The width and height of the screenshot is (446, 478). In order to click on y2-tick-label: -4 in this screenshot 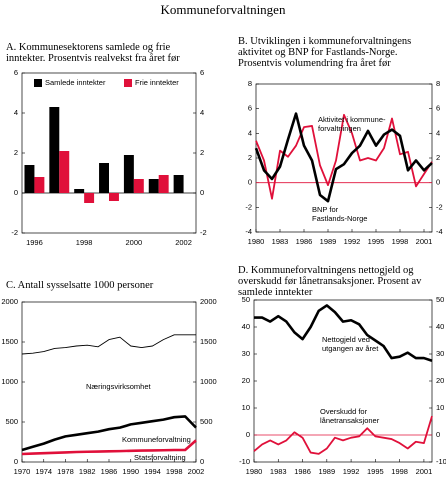, I will do `click(439, 231)`.